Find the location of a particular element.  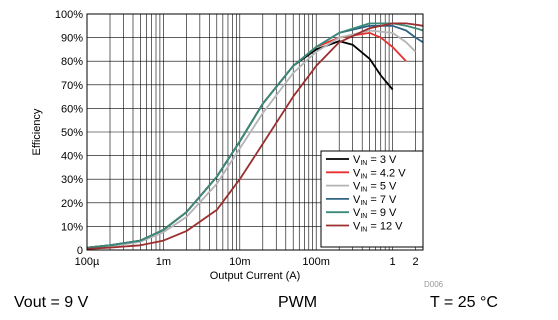

x-tick-label: 100m is located at coordinates (316, 262).